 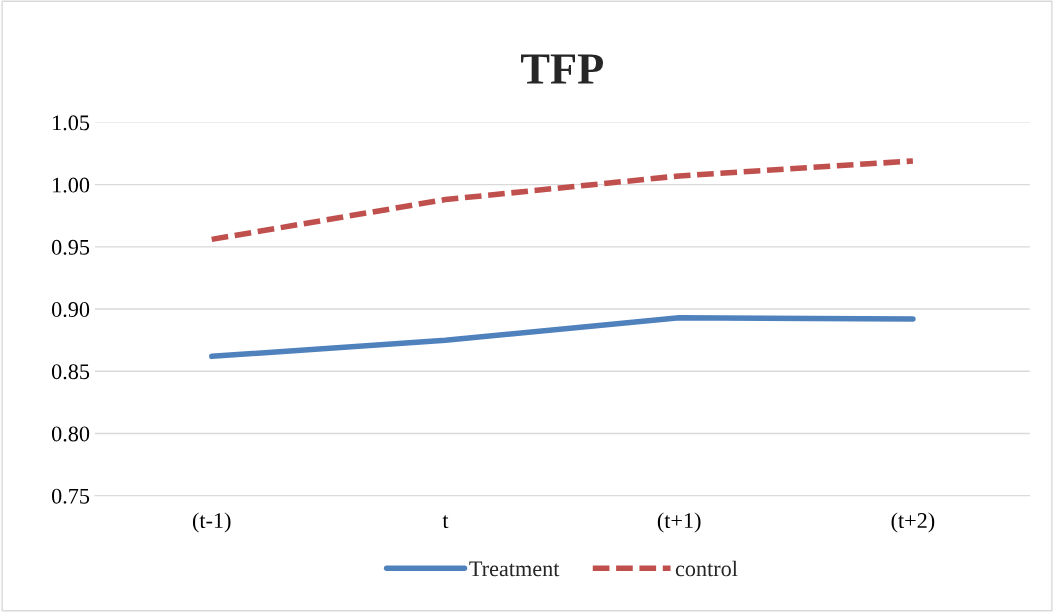 I want to click on x-tick-label: (t+2), so click(x=913, y=522).